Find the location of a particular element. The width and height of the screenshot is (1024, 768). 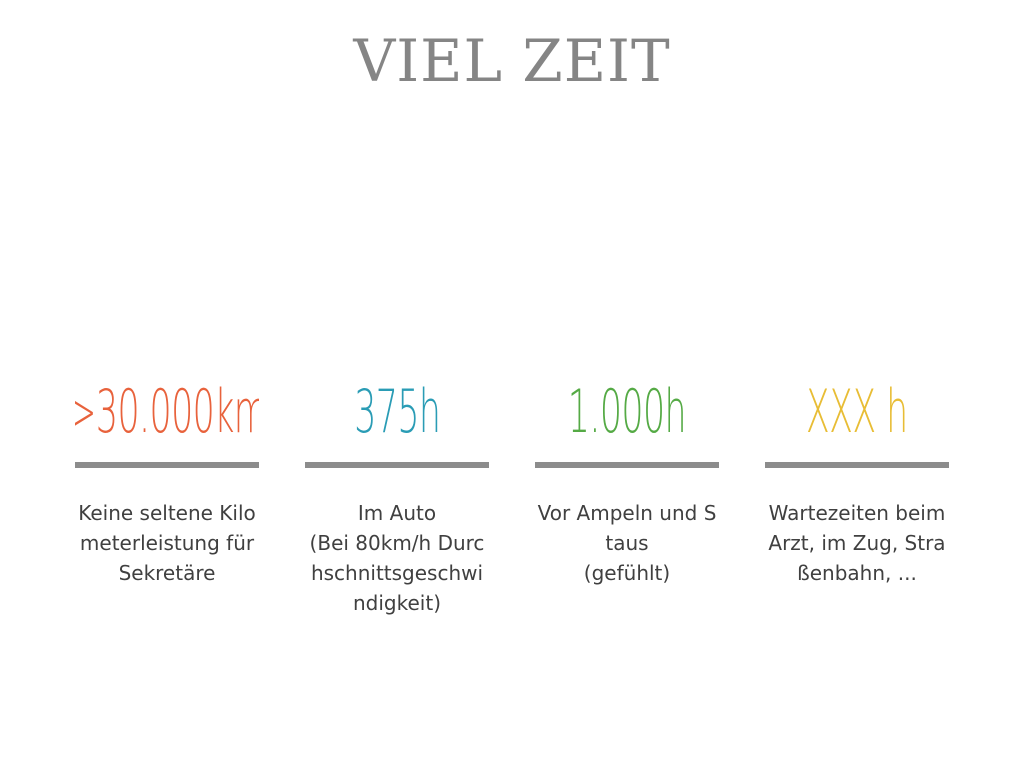

stat-description: Vor Ampeln und Staus (gefühlt) is located at coordinates (627, 543).